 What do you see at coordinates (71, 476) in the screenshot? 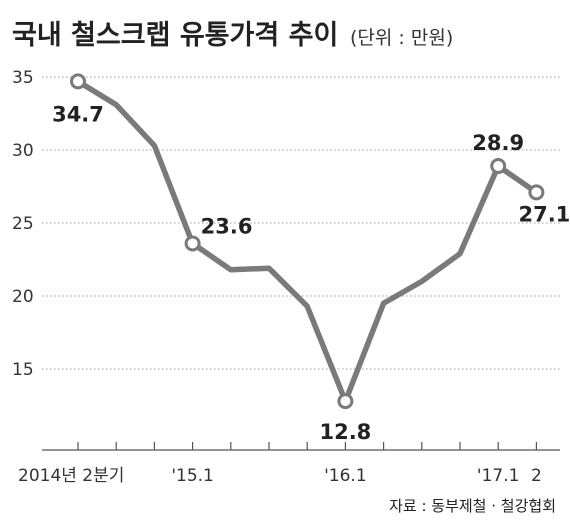
I see `x-tick-label: 2014년 2분기` at bounding box center [71, 476].